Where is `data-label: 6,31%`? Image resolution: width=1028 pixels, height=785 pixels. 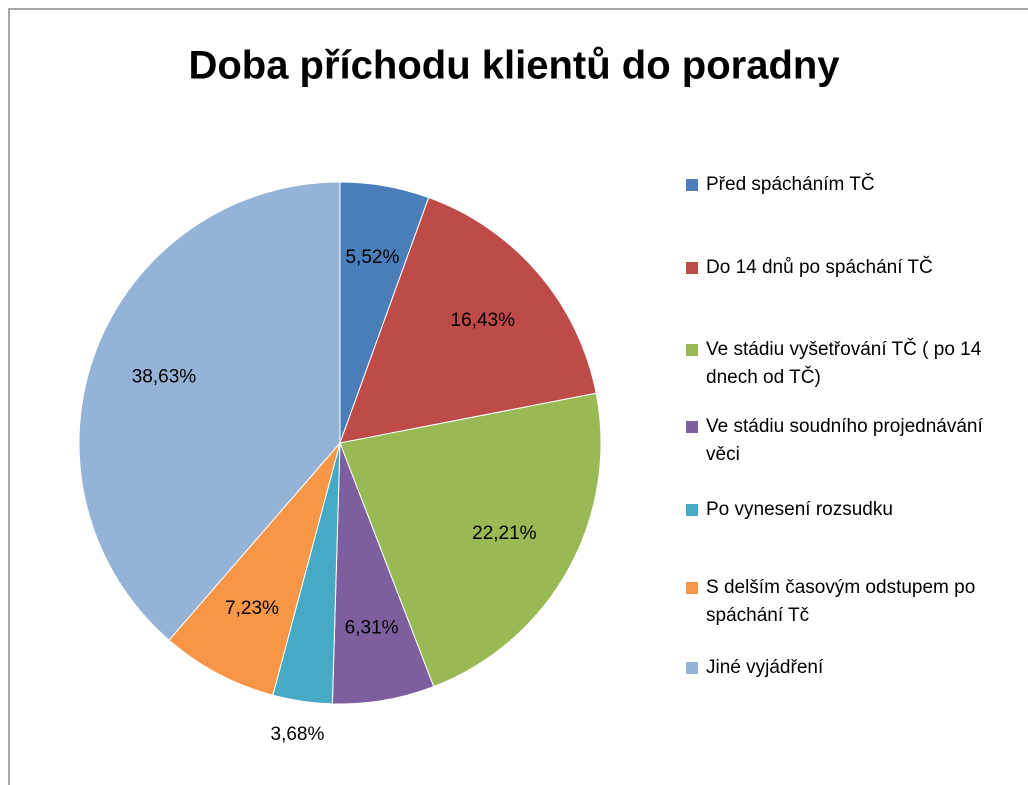 data-label: 6,31% is located at coordinates (372, 627).